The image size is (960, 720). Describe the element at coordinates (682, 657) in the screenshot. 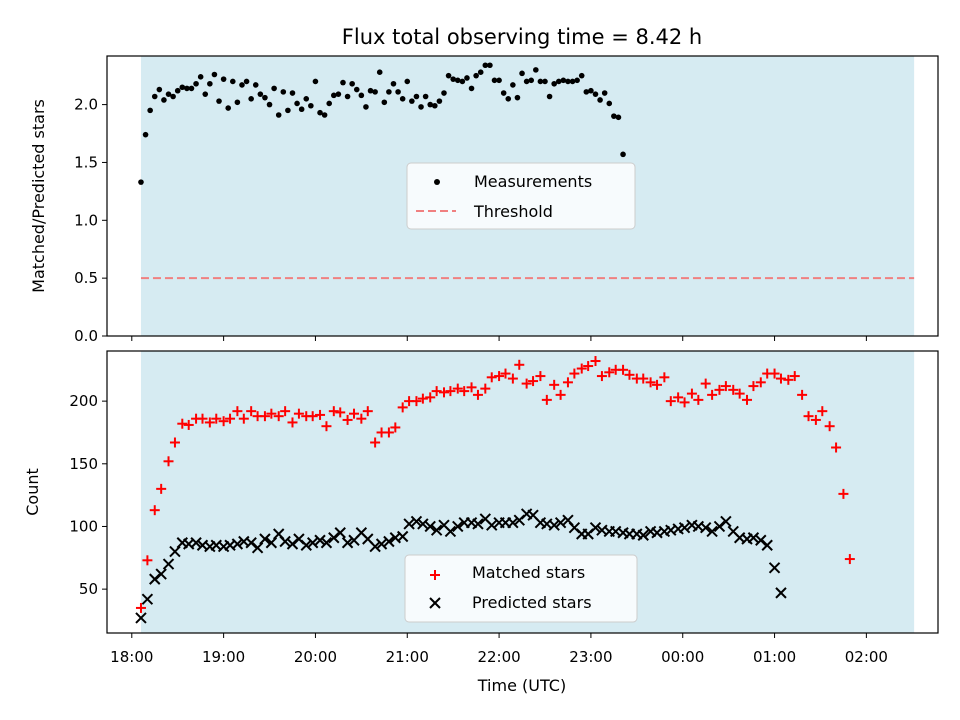

I see `x-tick-label: 00:00` at that location.